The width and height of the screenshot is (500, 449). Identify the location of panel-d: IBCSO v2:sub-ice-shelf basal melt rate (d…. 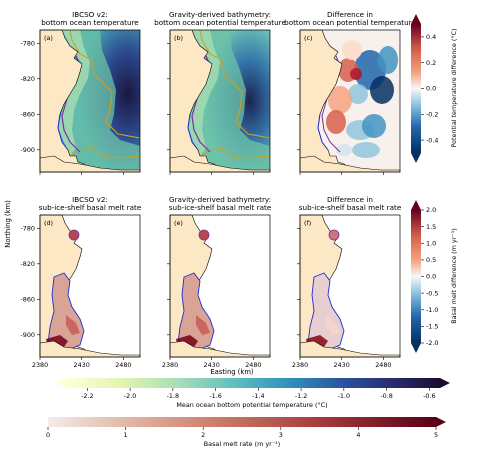
(80, 282).